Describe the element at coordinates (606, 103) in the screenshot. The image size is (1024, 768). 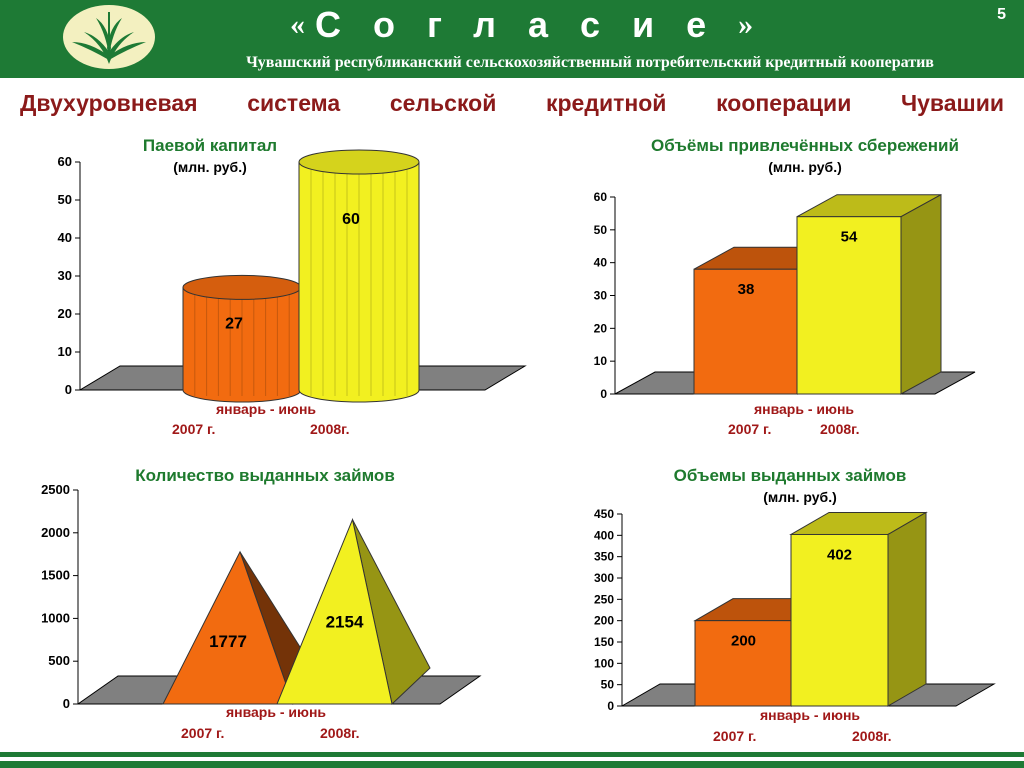
I see `page-title-word: кредитной` at that location.